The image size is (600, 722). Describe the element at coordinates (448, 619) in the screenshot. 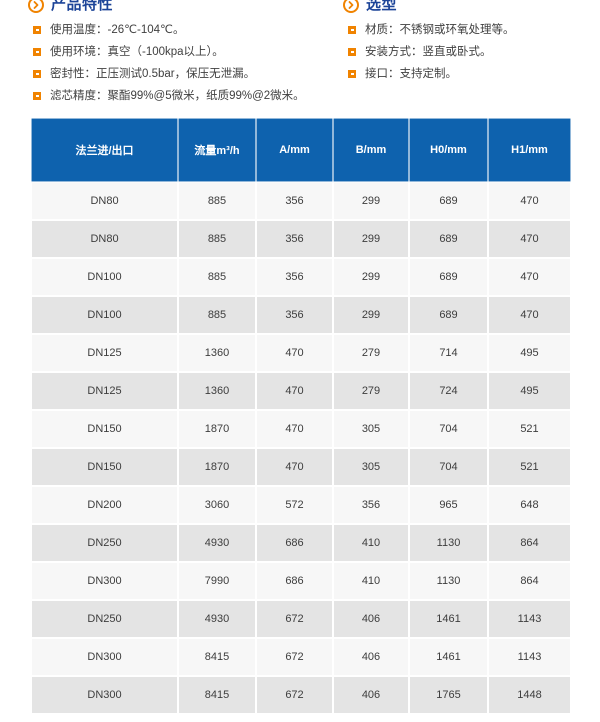

I see `table-cell: 1461` at that location.